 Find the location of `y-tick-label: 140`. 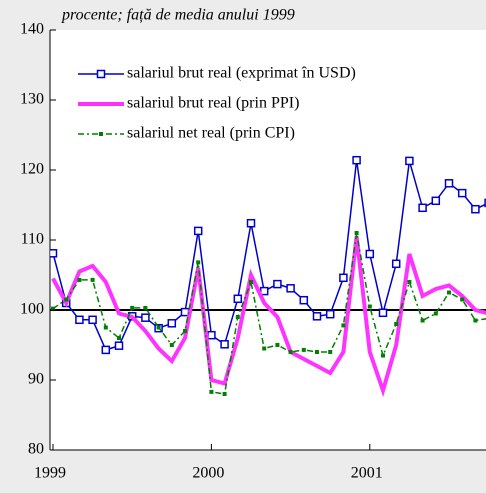

y-tick-label: 140 is located at coordinates (32, 29).